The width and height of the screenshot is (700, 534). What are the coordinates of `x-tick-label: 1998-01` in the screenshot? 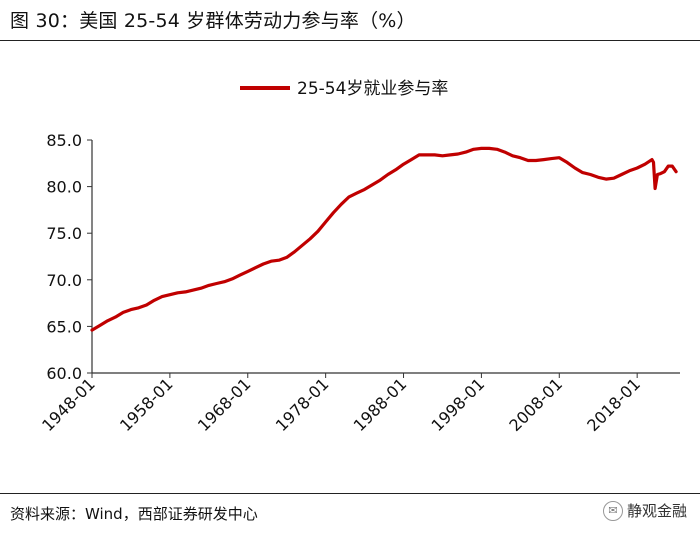 It's located at (458, 404).